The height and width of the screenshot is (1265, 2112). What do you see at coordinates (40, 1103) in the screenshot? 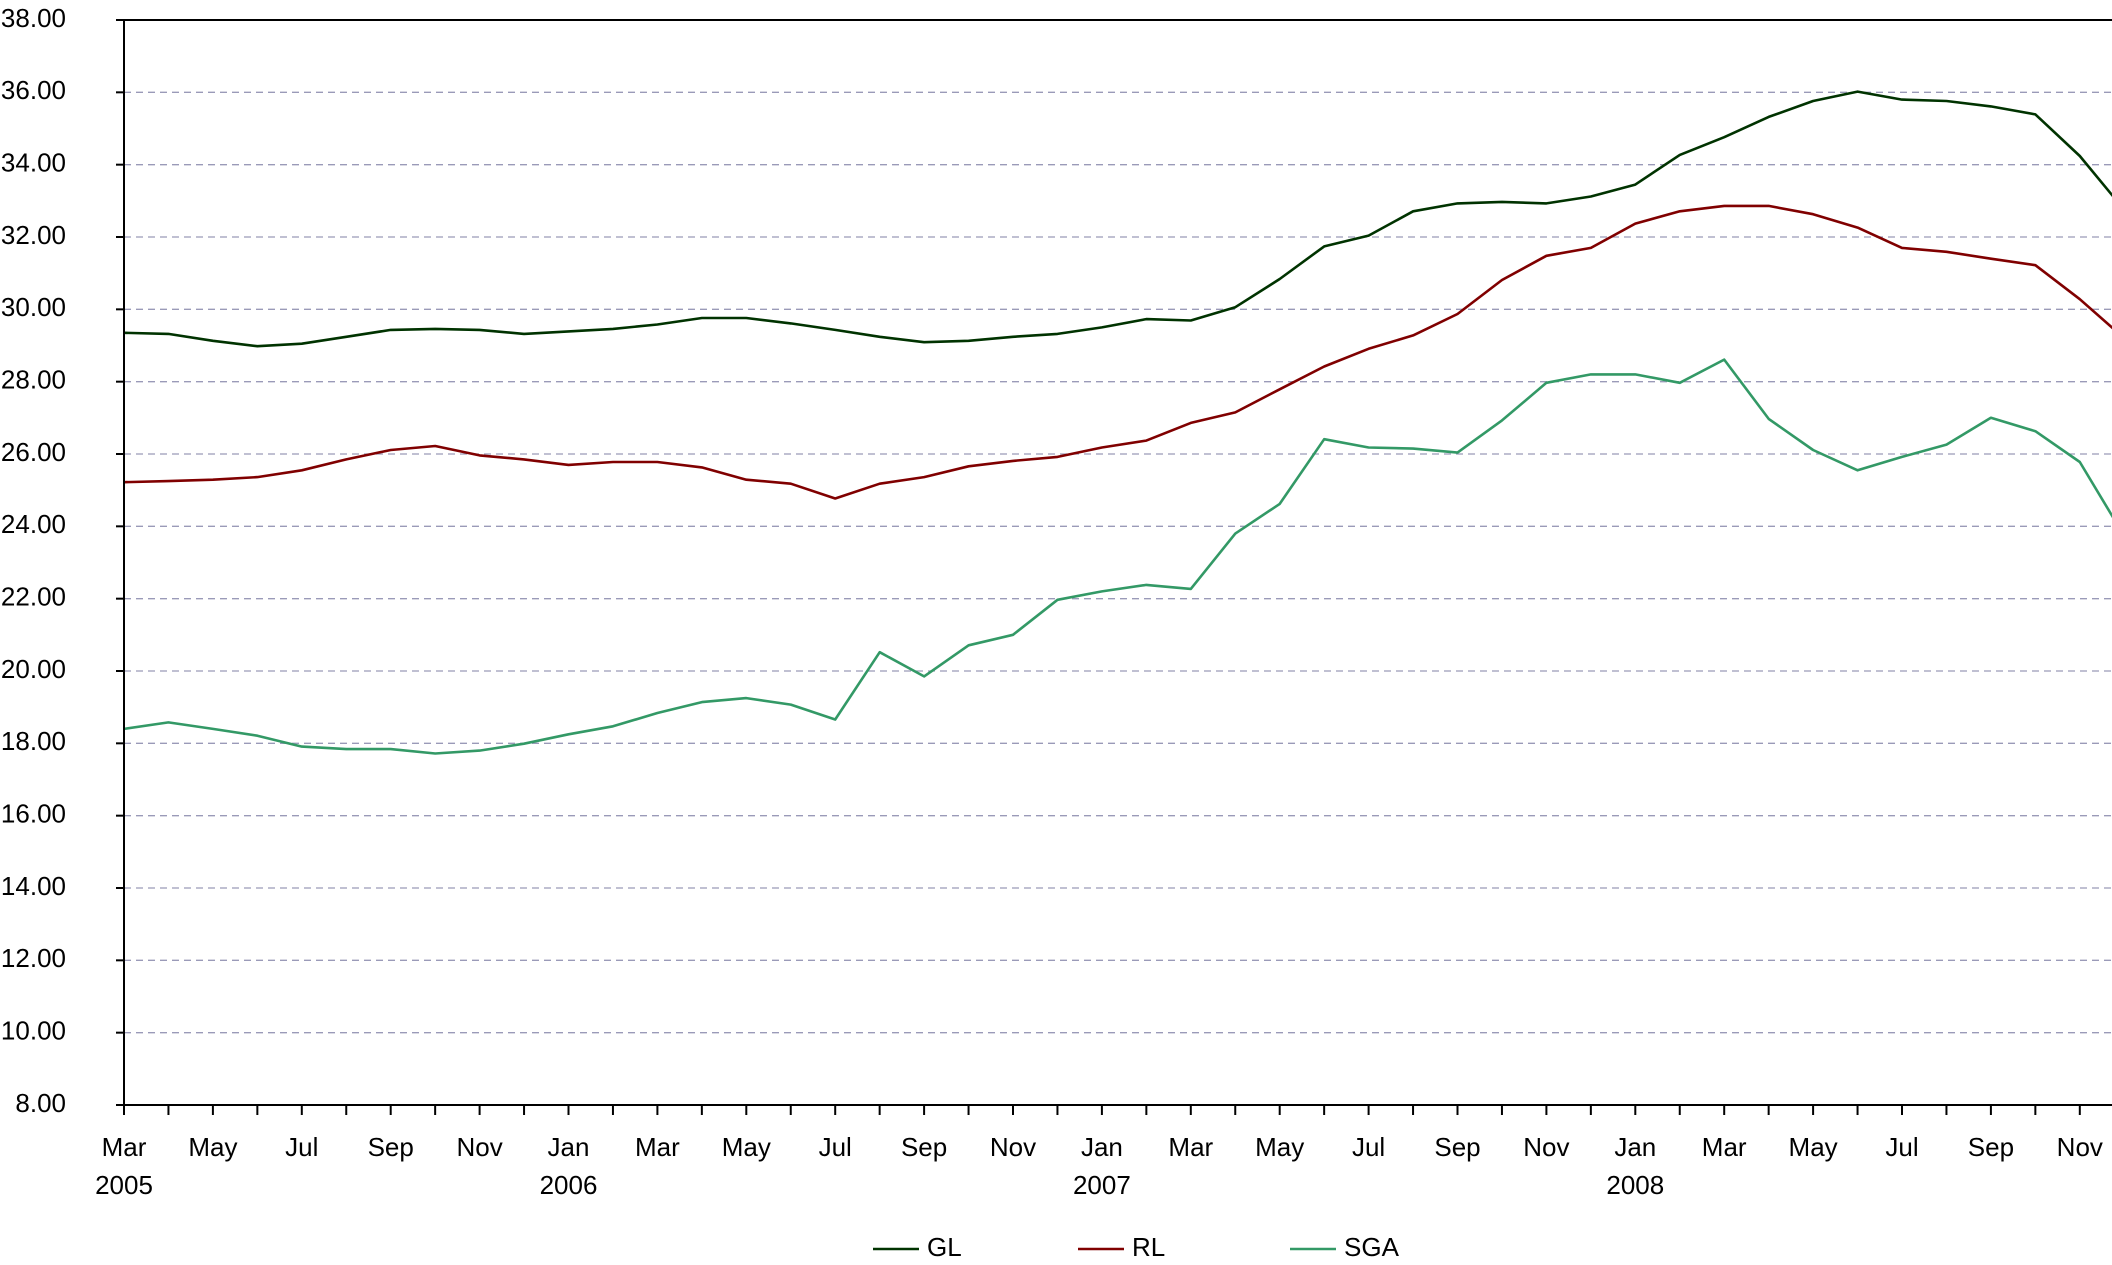
I see `y-tick-label: 8.00` at bounding box center [40, 1103].